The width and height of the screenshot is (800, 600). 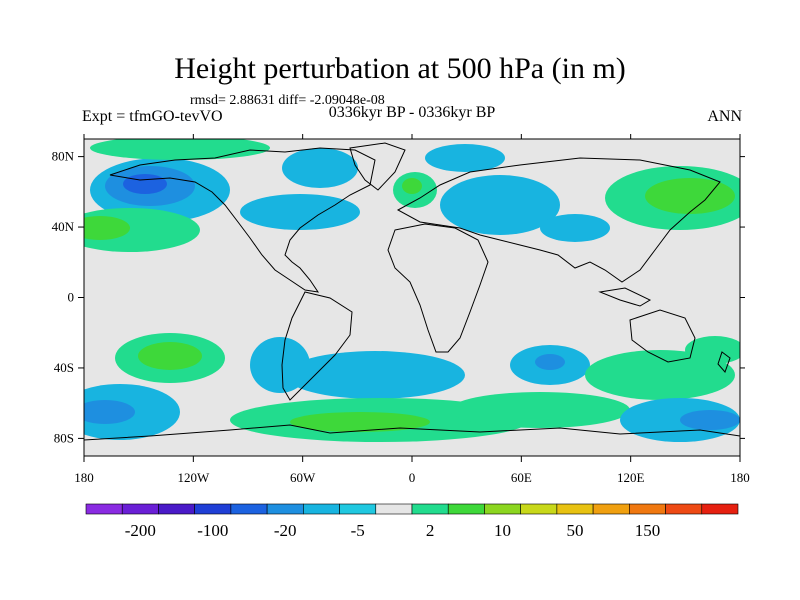 I want to click on south-america-outline, so click(x=317, y=346).